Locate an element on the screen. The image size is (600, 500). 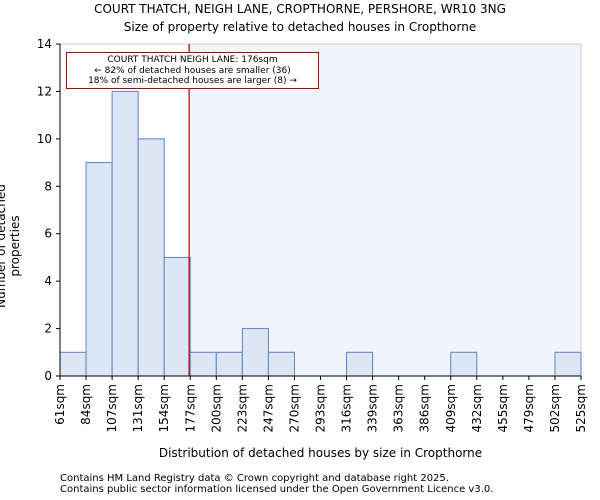
y-tick-label: 4 is located at coordinates (48, 281).